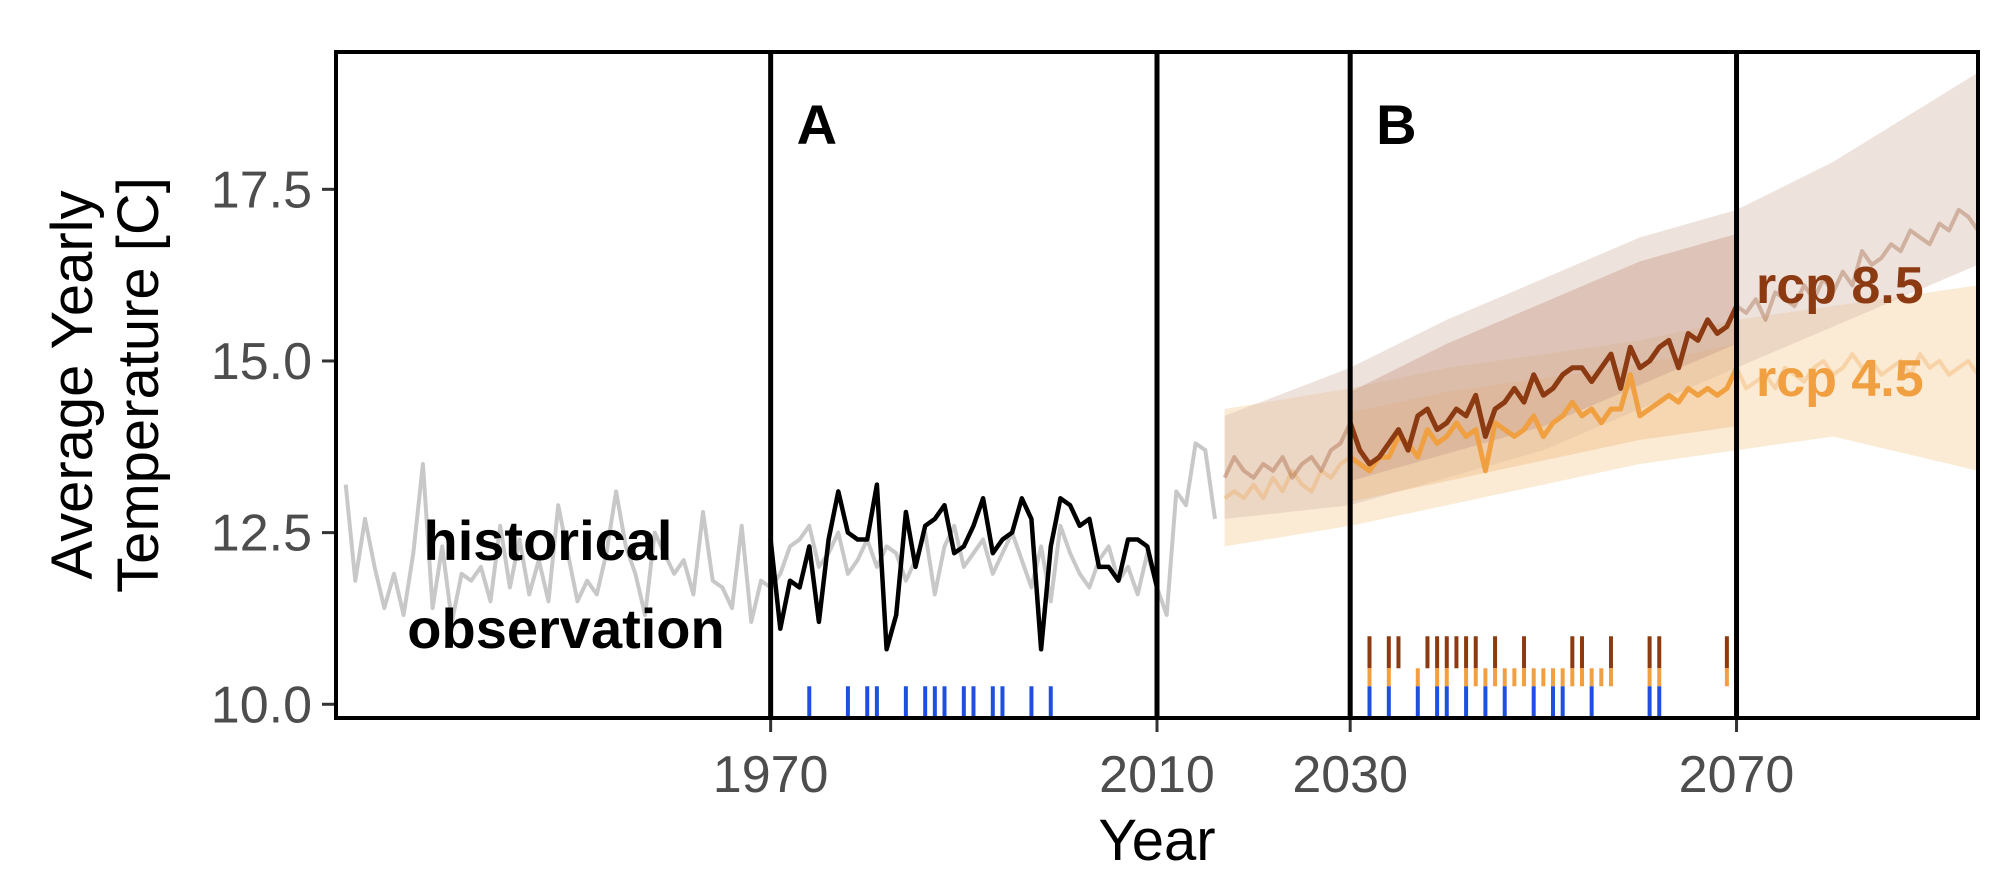  What do you see at coordinates (565, 628) in the screenshot?
I see `historical-annotation-line2: observation` at bounding box center [565, 628].